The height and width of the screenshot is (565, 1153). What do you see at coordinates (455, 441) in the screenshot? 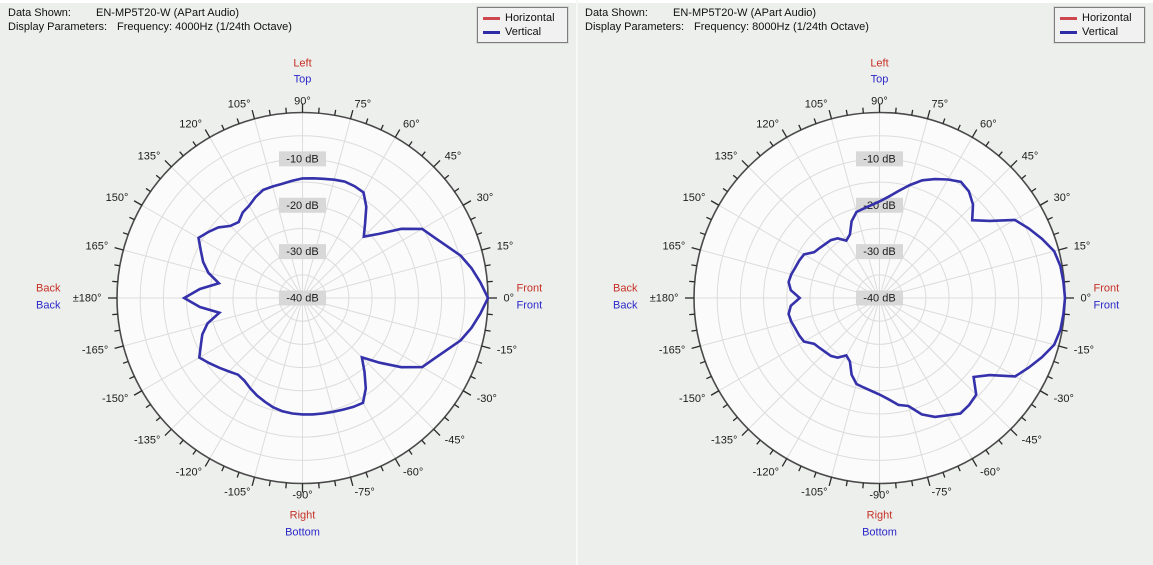
I see `angle-label: -45°` at bounding box center [455, 441].